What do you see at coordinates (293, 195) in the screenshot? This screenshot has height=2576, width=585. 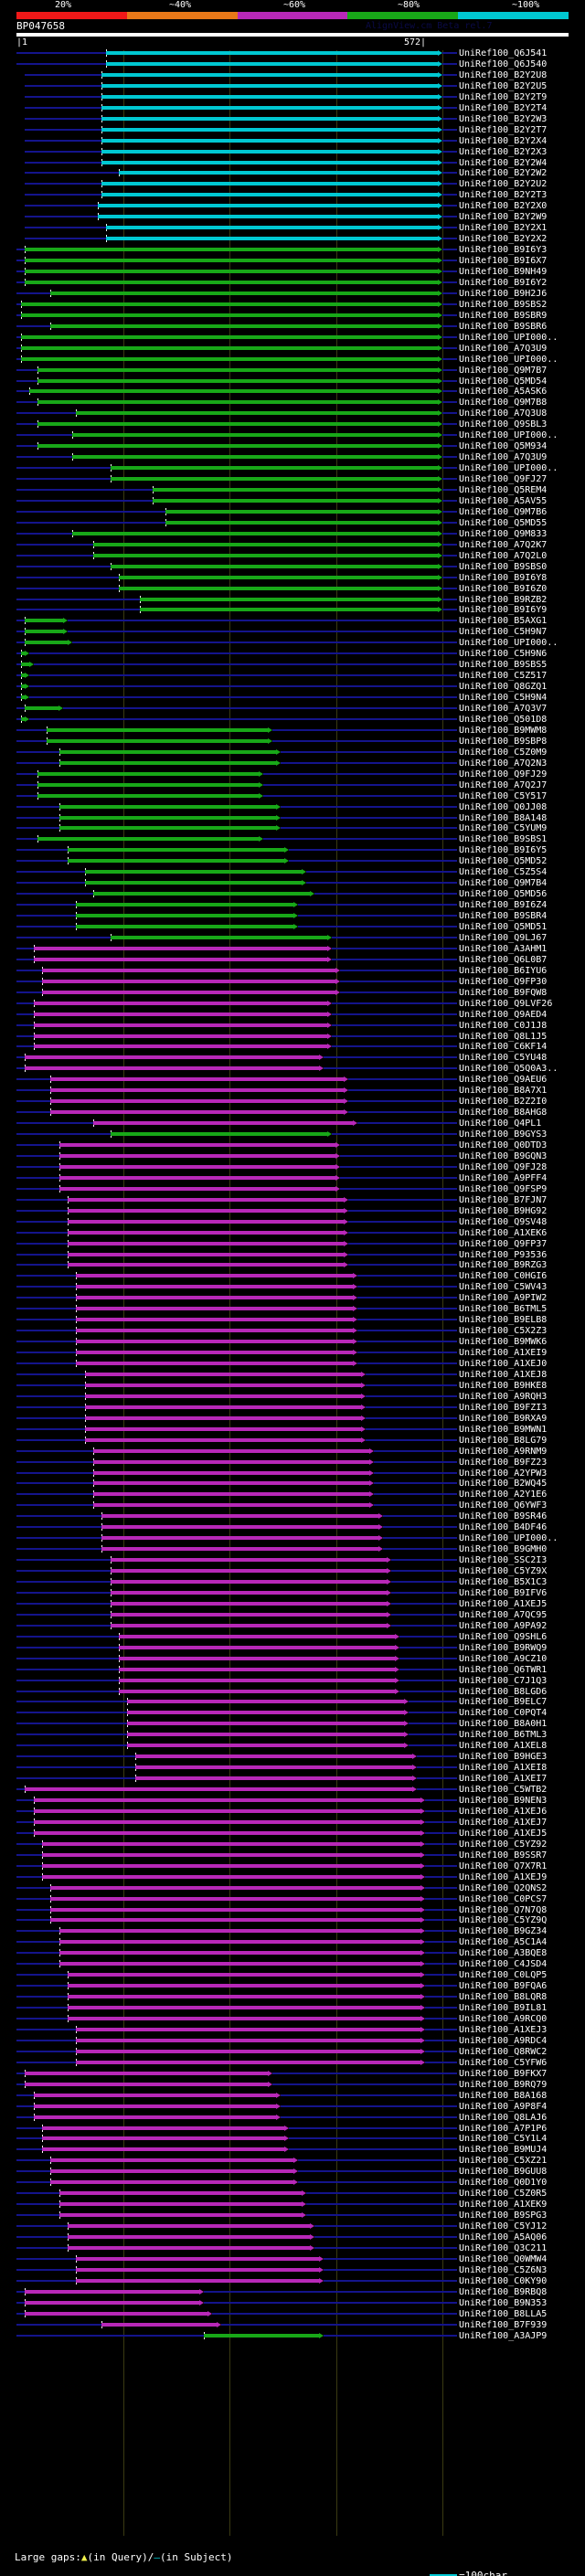 I see `hit-row: UniRef100_B2Y2T3` at bounding box center [293, 195].